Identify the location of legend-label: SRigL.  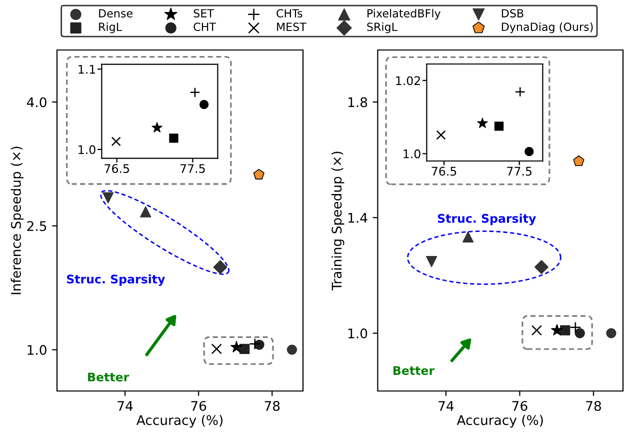
(382, 28).